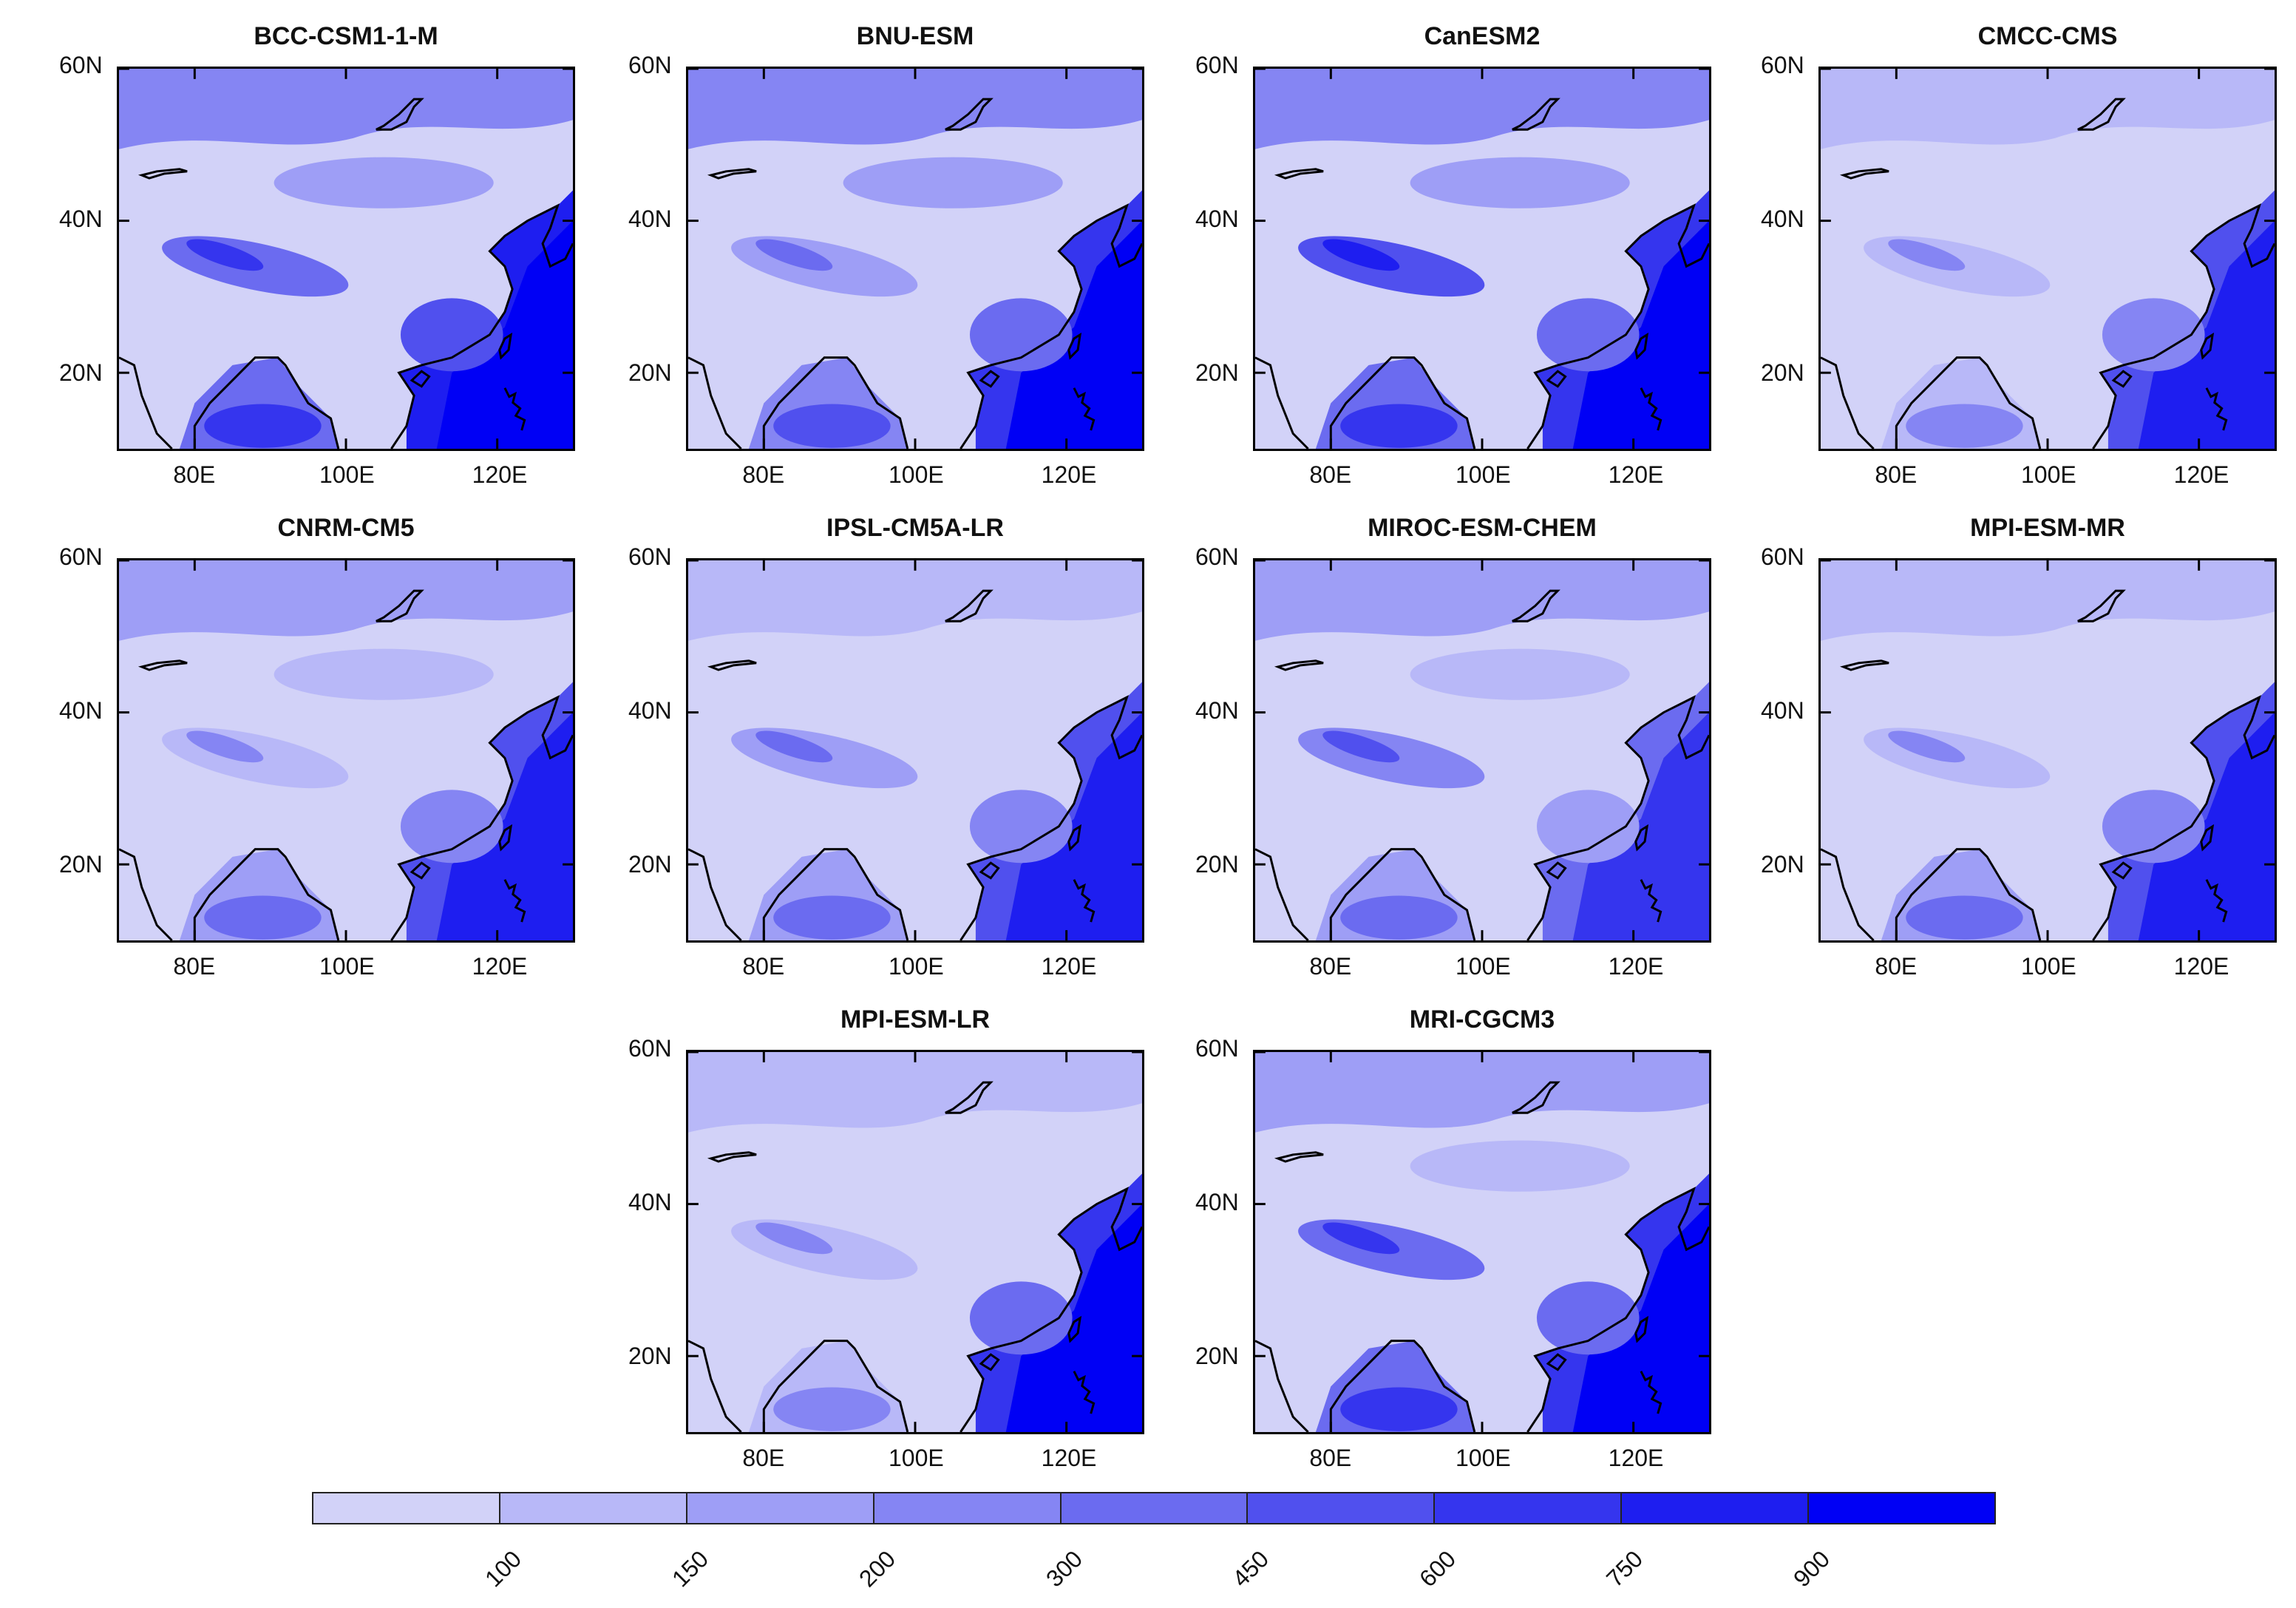  What do you see at coordinates (886, 1227) in the screenshot?
I see `map-panel: MPI-ESM-LR 60N 40N 20N 80E 100E 120E` at bounding box center [886, 1227].